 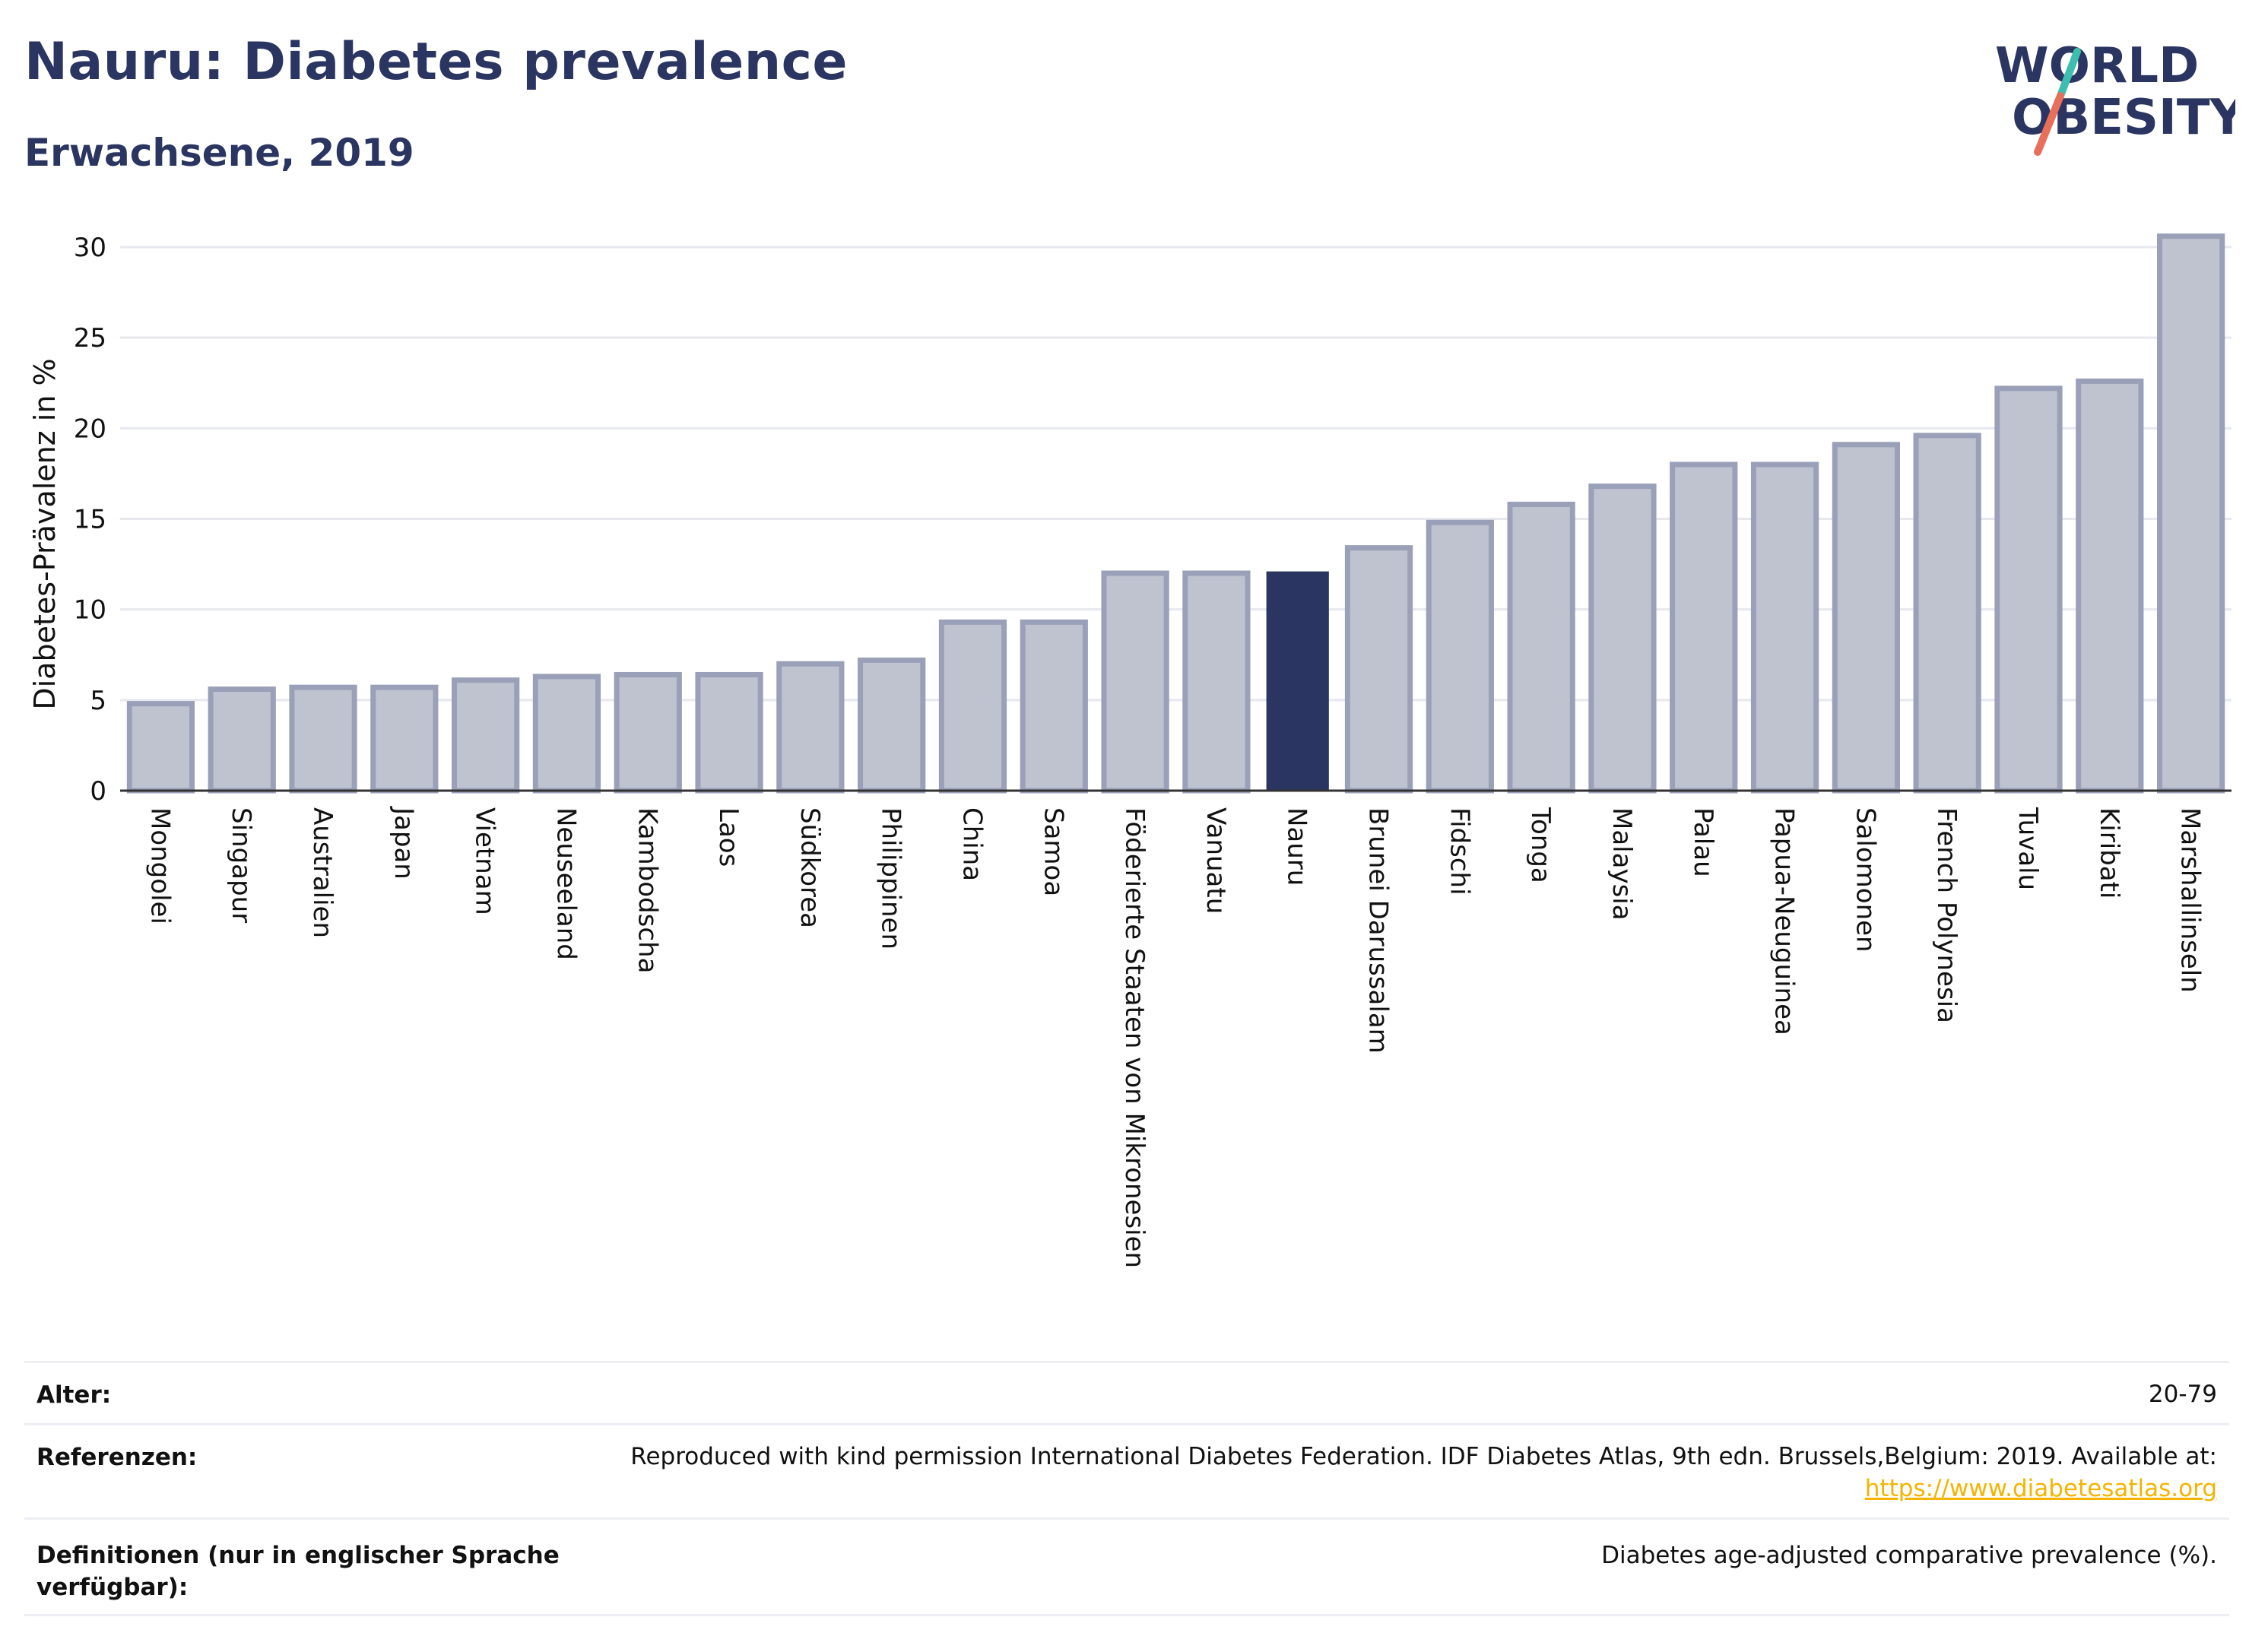 I want to click on x-tick-label: Samoa, so click(x=1053, y=851).